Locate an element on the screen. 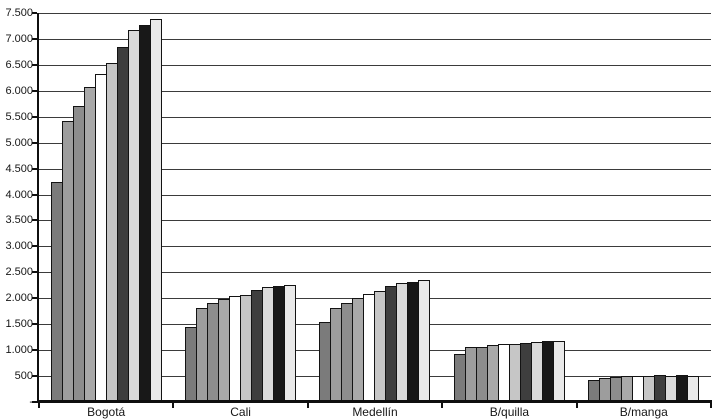 This screenshot has height=420, width=719. y-tick-label: 6.500 is located at coordinates (19, 64).